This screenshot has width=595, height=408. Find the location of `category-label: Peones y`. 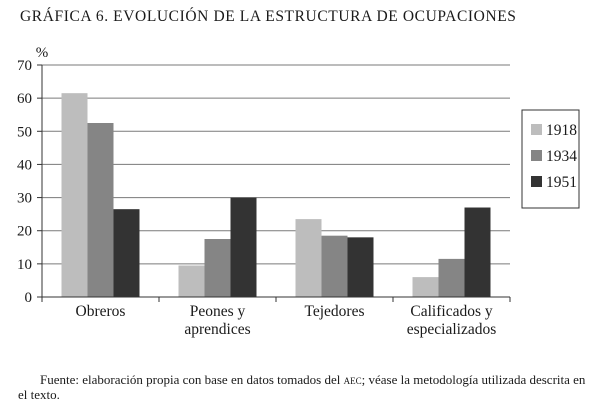

category-label: Peones y is located at coordinates (218, 311).